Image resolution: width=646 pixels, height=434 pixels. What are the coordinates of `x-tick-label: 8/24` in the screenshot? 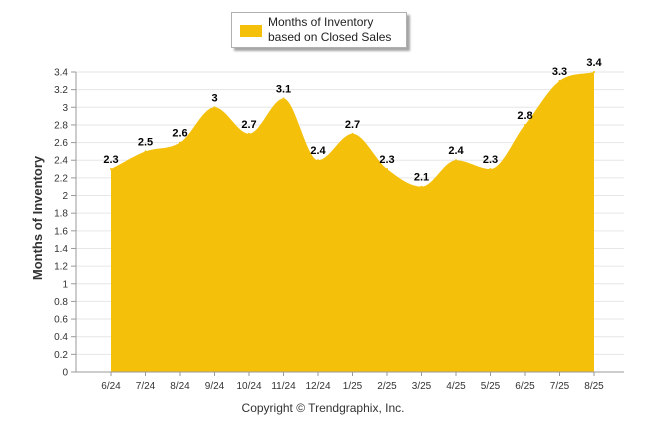 It's located at (180, 386).